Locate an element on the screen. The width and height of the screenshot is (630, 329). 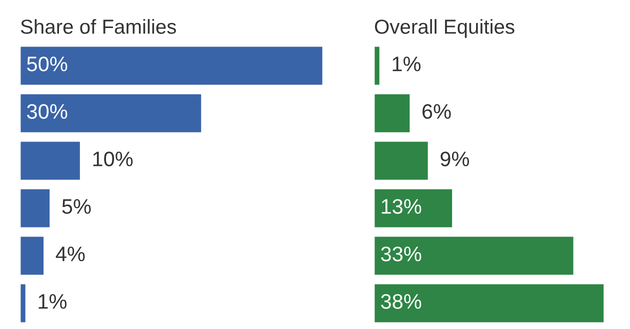
chart-title: Share of Families is located at coordinates (98, 26).